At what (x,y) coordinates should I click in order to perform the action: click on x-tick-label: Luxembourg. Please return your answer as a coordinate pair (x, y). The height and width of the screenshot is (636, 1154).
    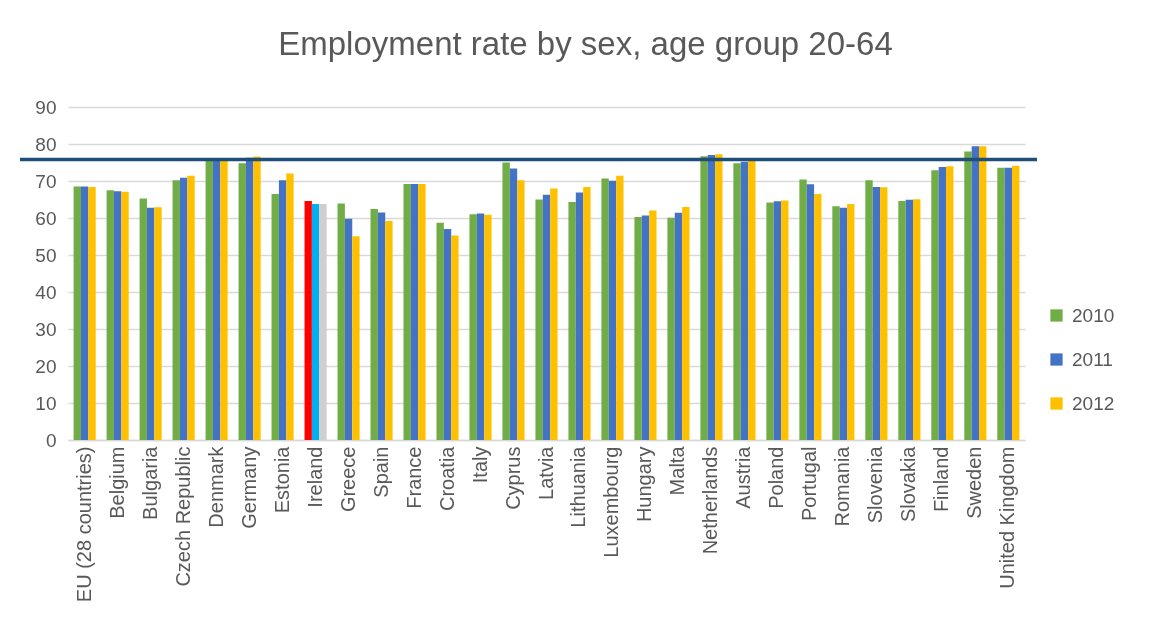
    Looking at the image, I should click on (611, 502).